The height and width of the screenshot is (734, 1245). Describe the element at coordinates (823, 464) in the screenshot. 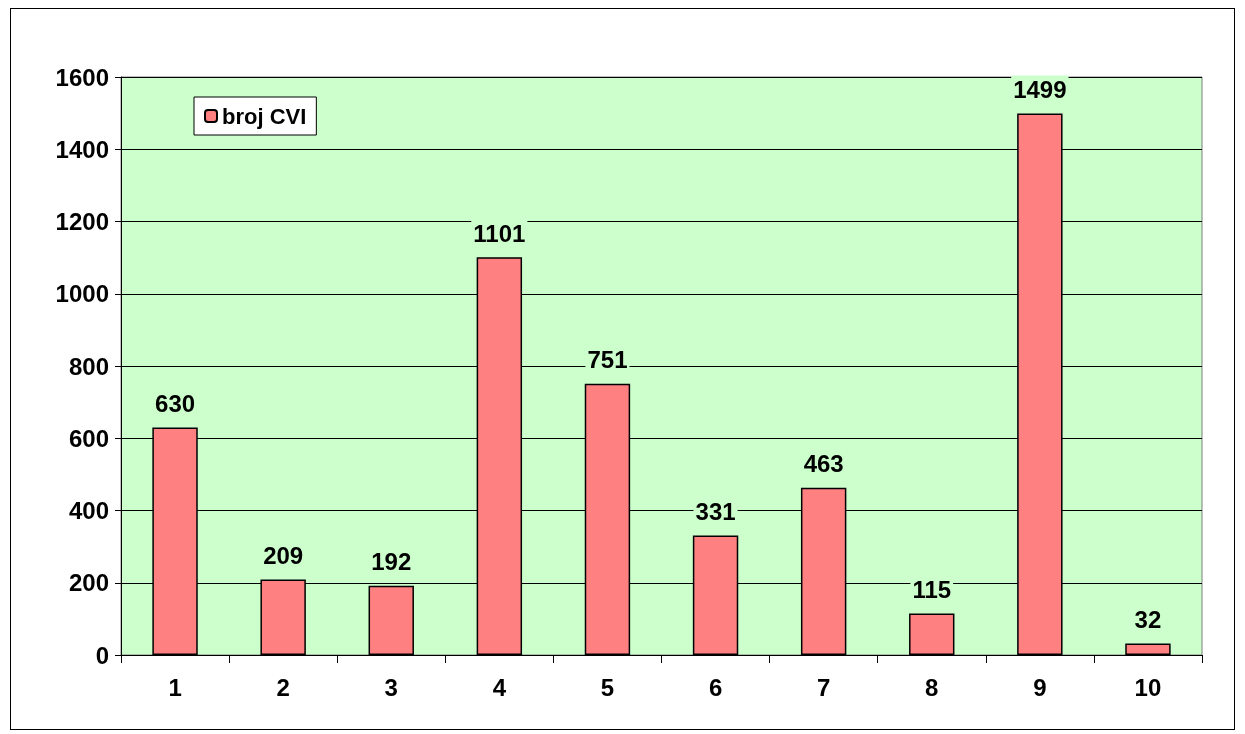

I see `data-label: 463` at that location.